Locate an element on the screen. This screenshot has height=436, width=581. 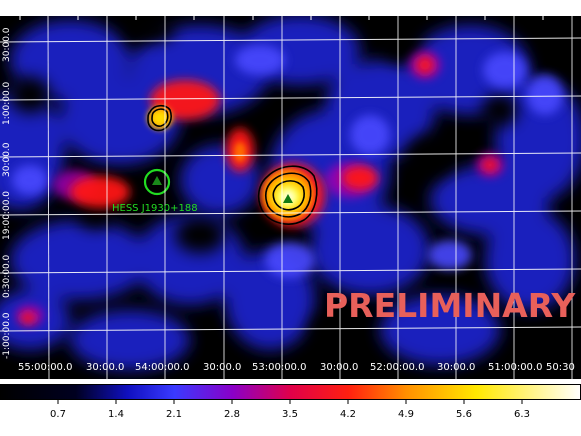
colorbar-ticks is located at coordinates (290, 402).